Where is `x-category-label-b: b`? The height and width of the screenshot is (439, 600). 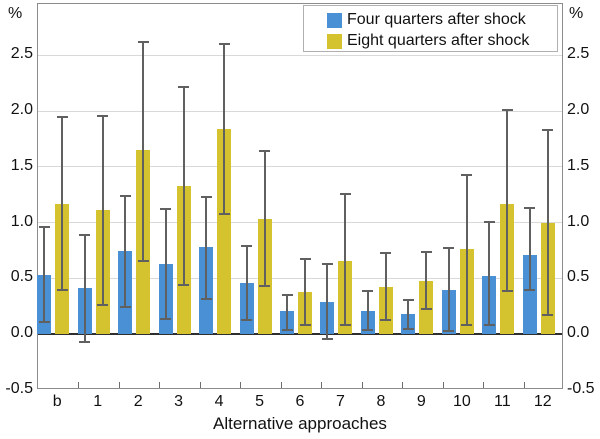
x-category-label-b: b is located at coordinates (57, 401).